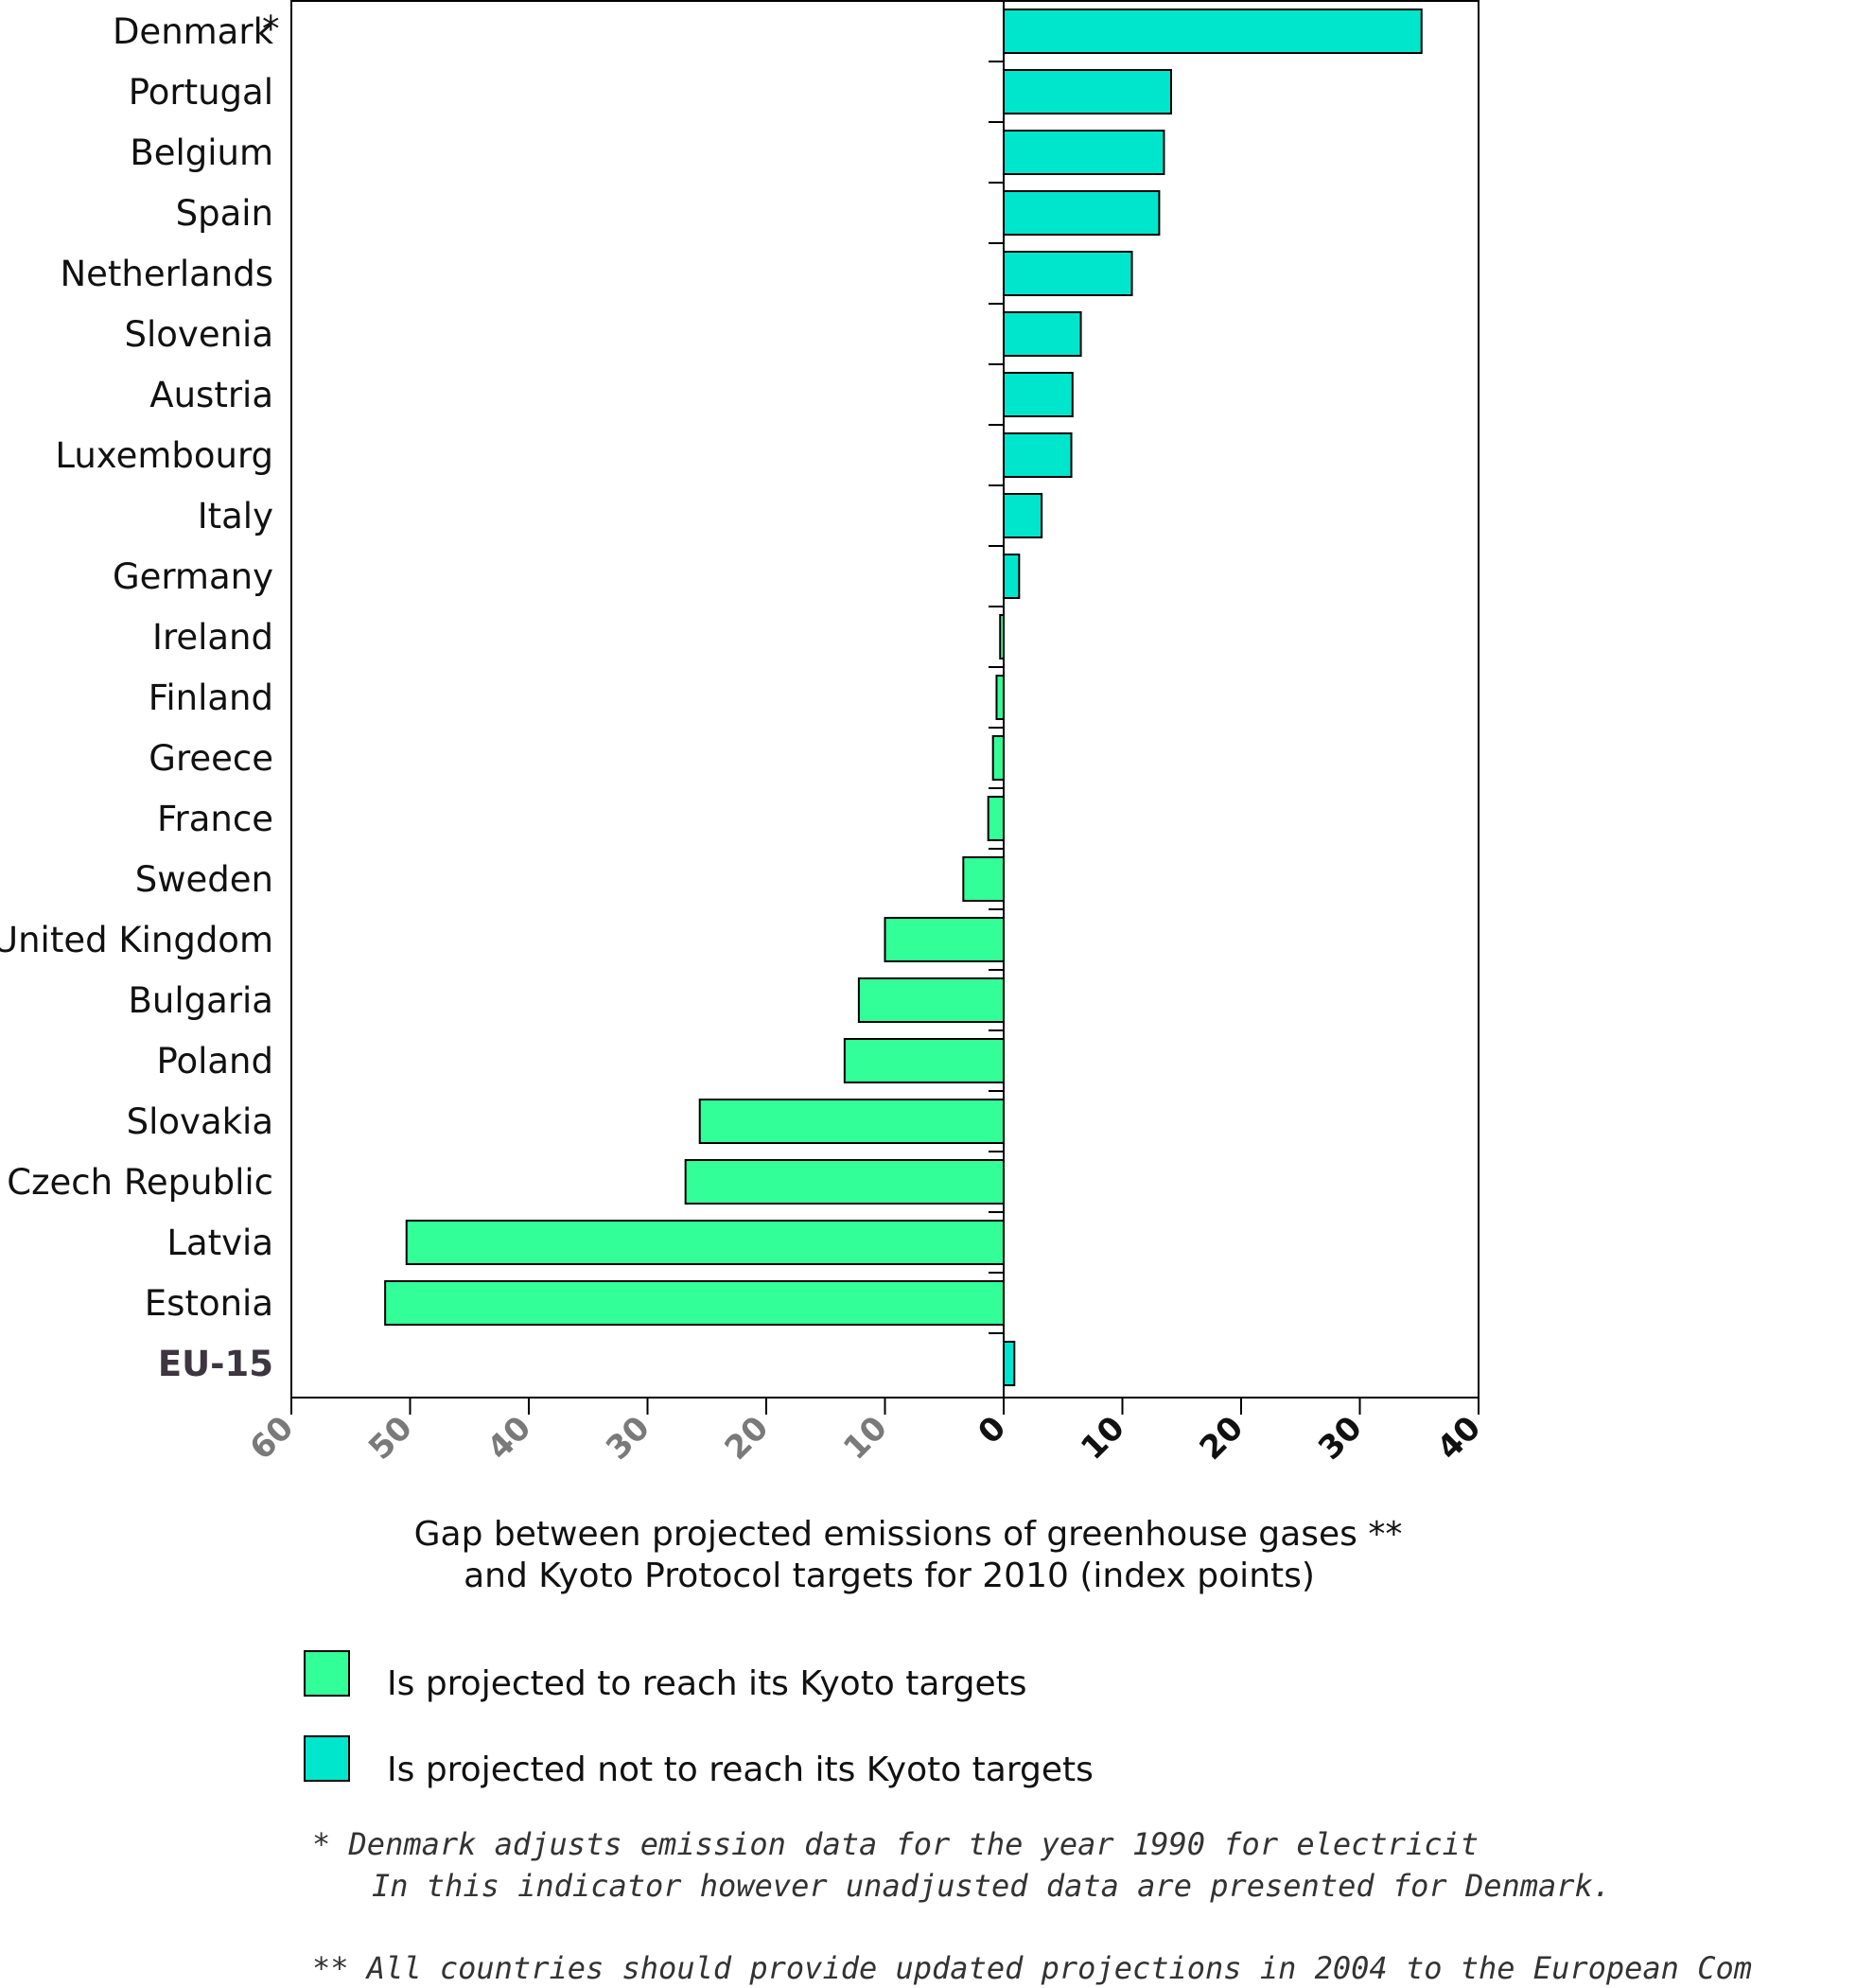 The width and height of the screenshot is (1856, 1988). I want to click on bar-italy, so click(1023, 515).